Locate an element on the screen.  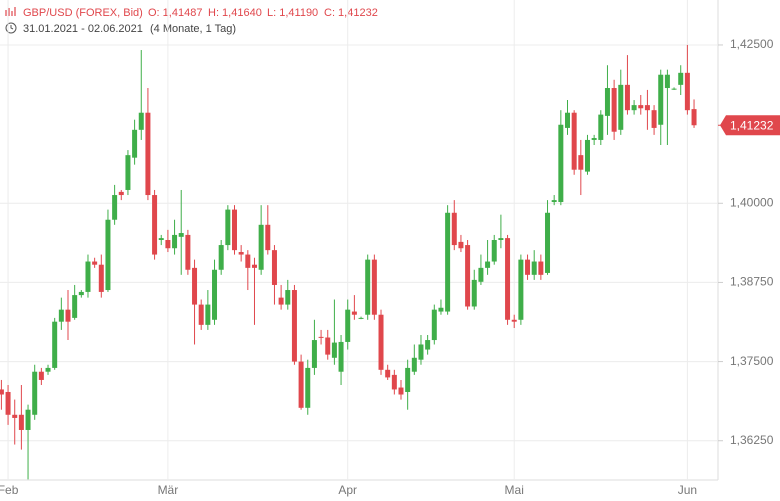
low: L: 1,41190 is located at coordinates (292, 13).